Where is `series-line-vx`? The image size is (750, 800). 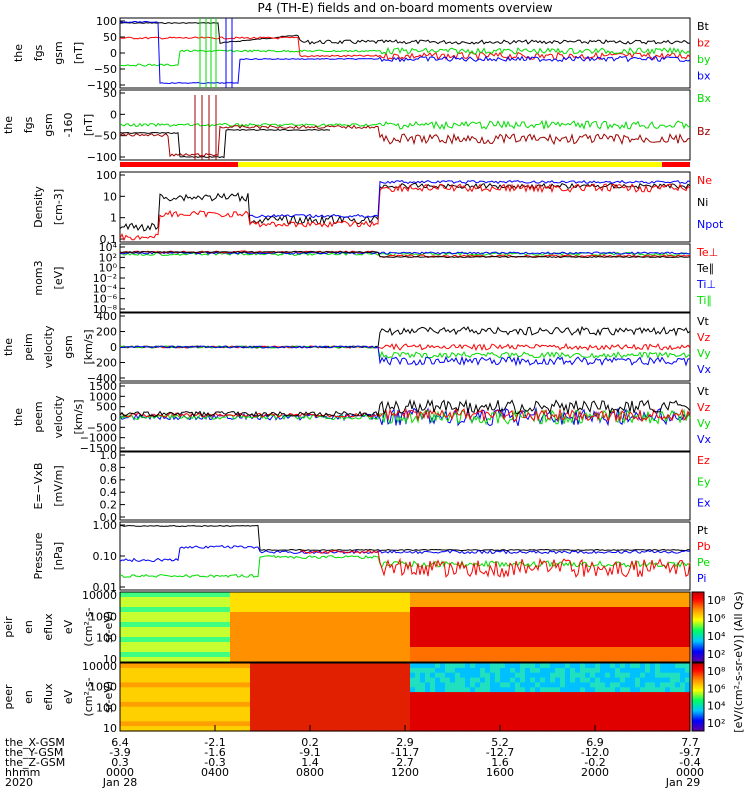 series-line-vx is located at coordinates (405, 356).